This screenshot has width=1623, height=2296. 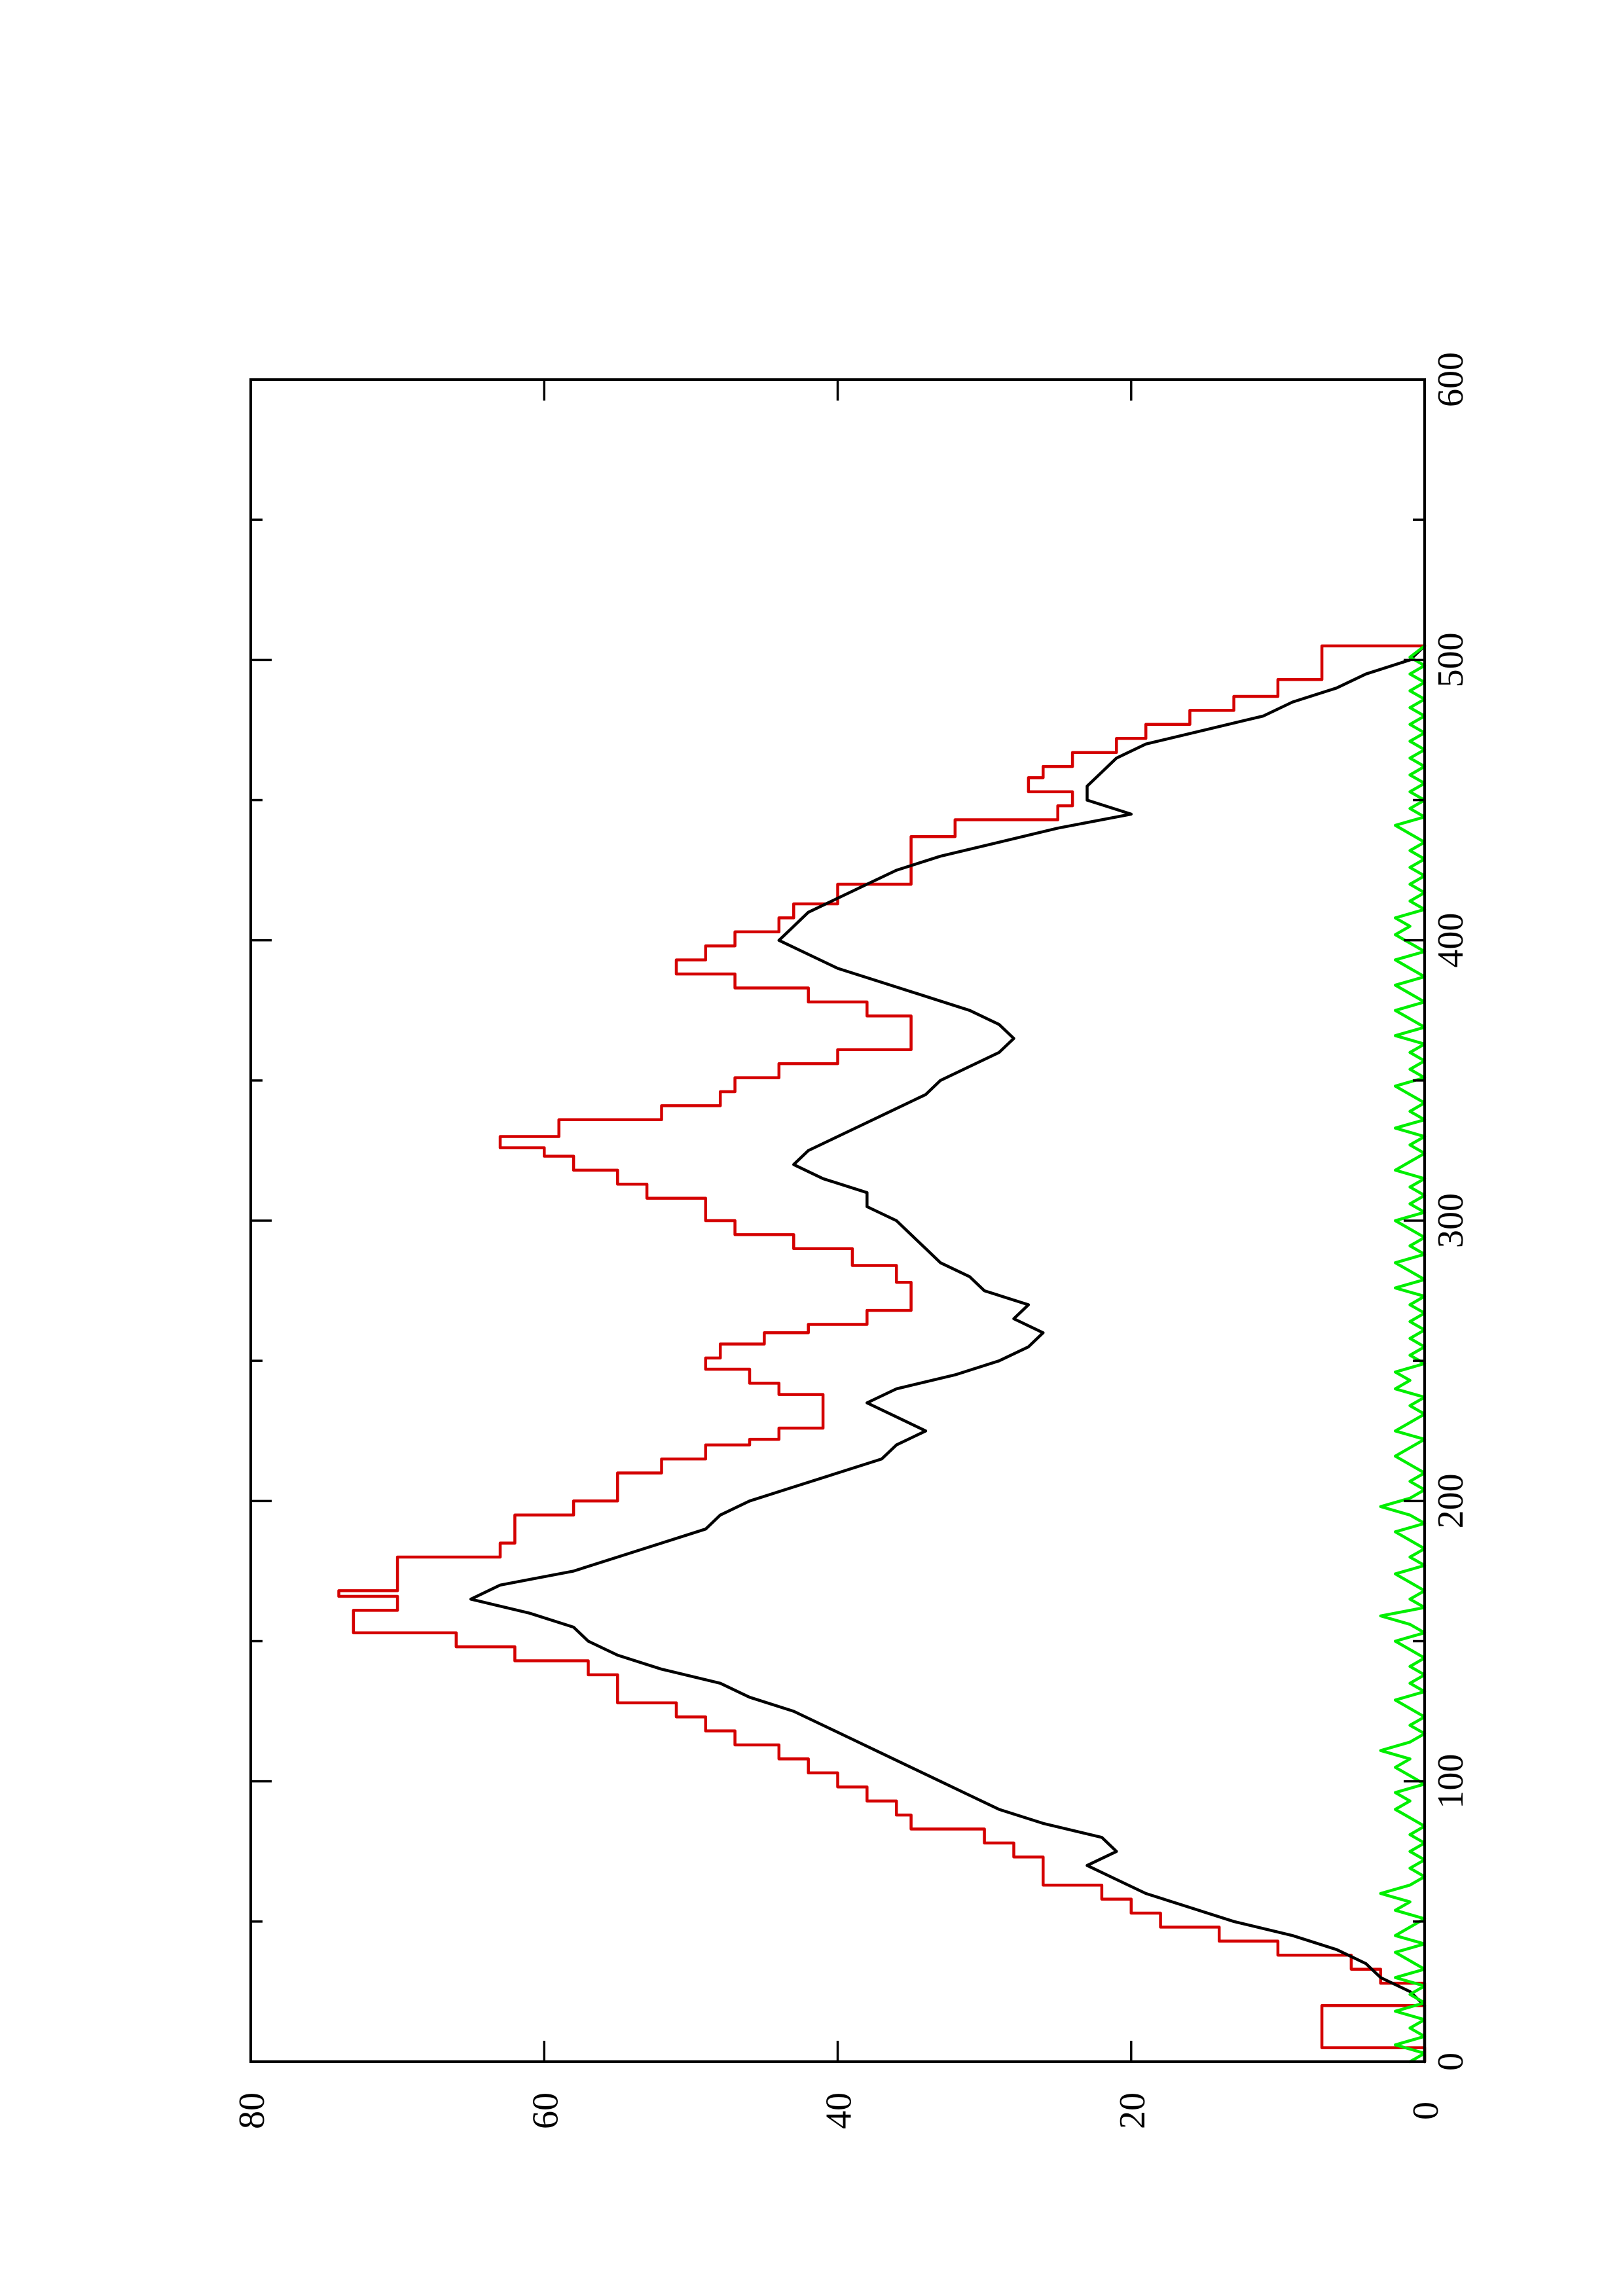 What do you see at coordinates (1132, 2110) in the screenshot?
I see `y-tick-label: 20` at bounding box center [1132, 2110].